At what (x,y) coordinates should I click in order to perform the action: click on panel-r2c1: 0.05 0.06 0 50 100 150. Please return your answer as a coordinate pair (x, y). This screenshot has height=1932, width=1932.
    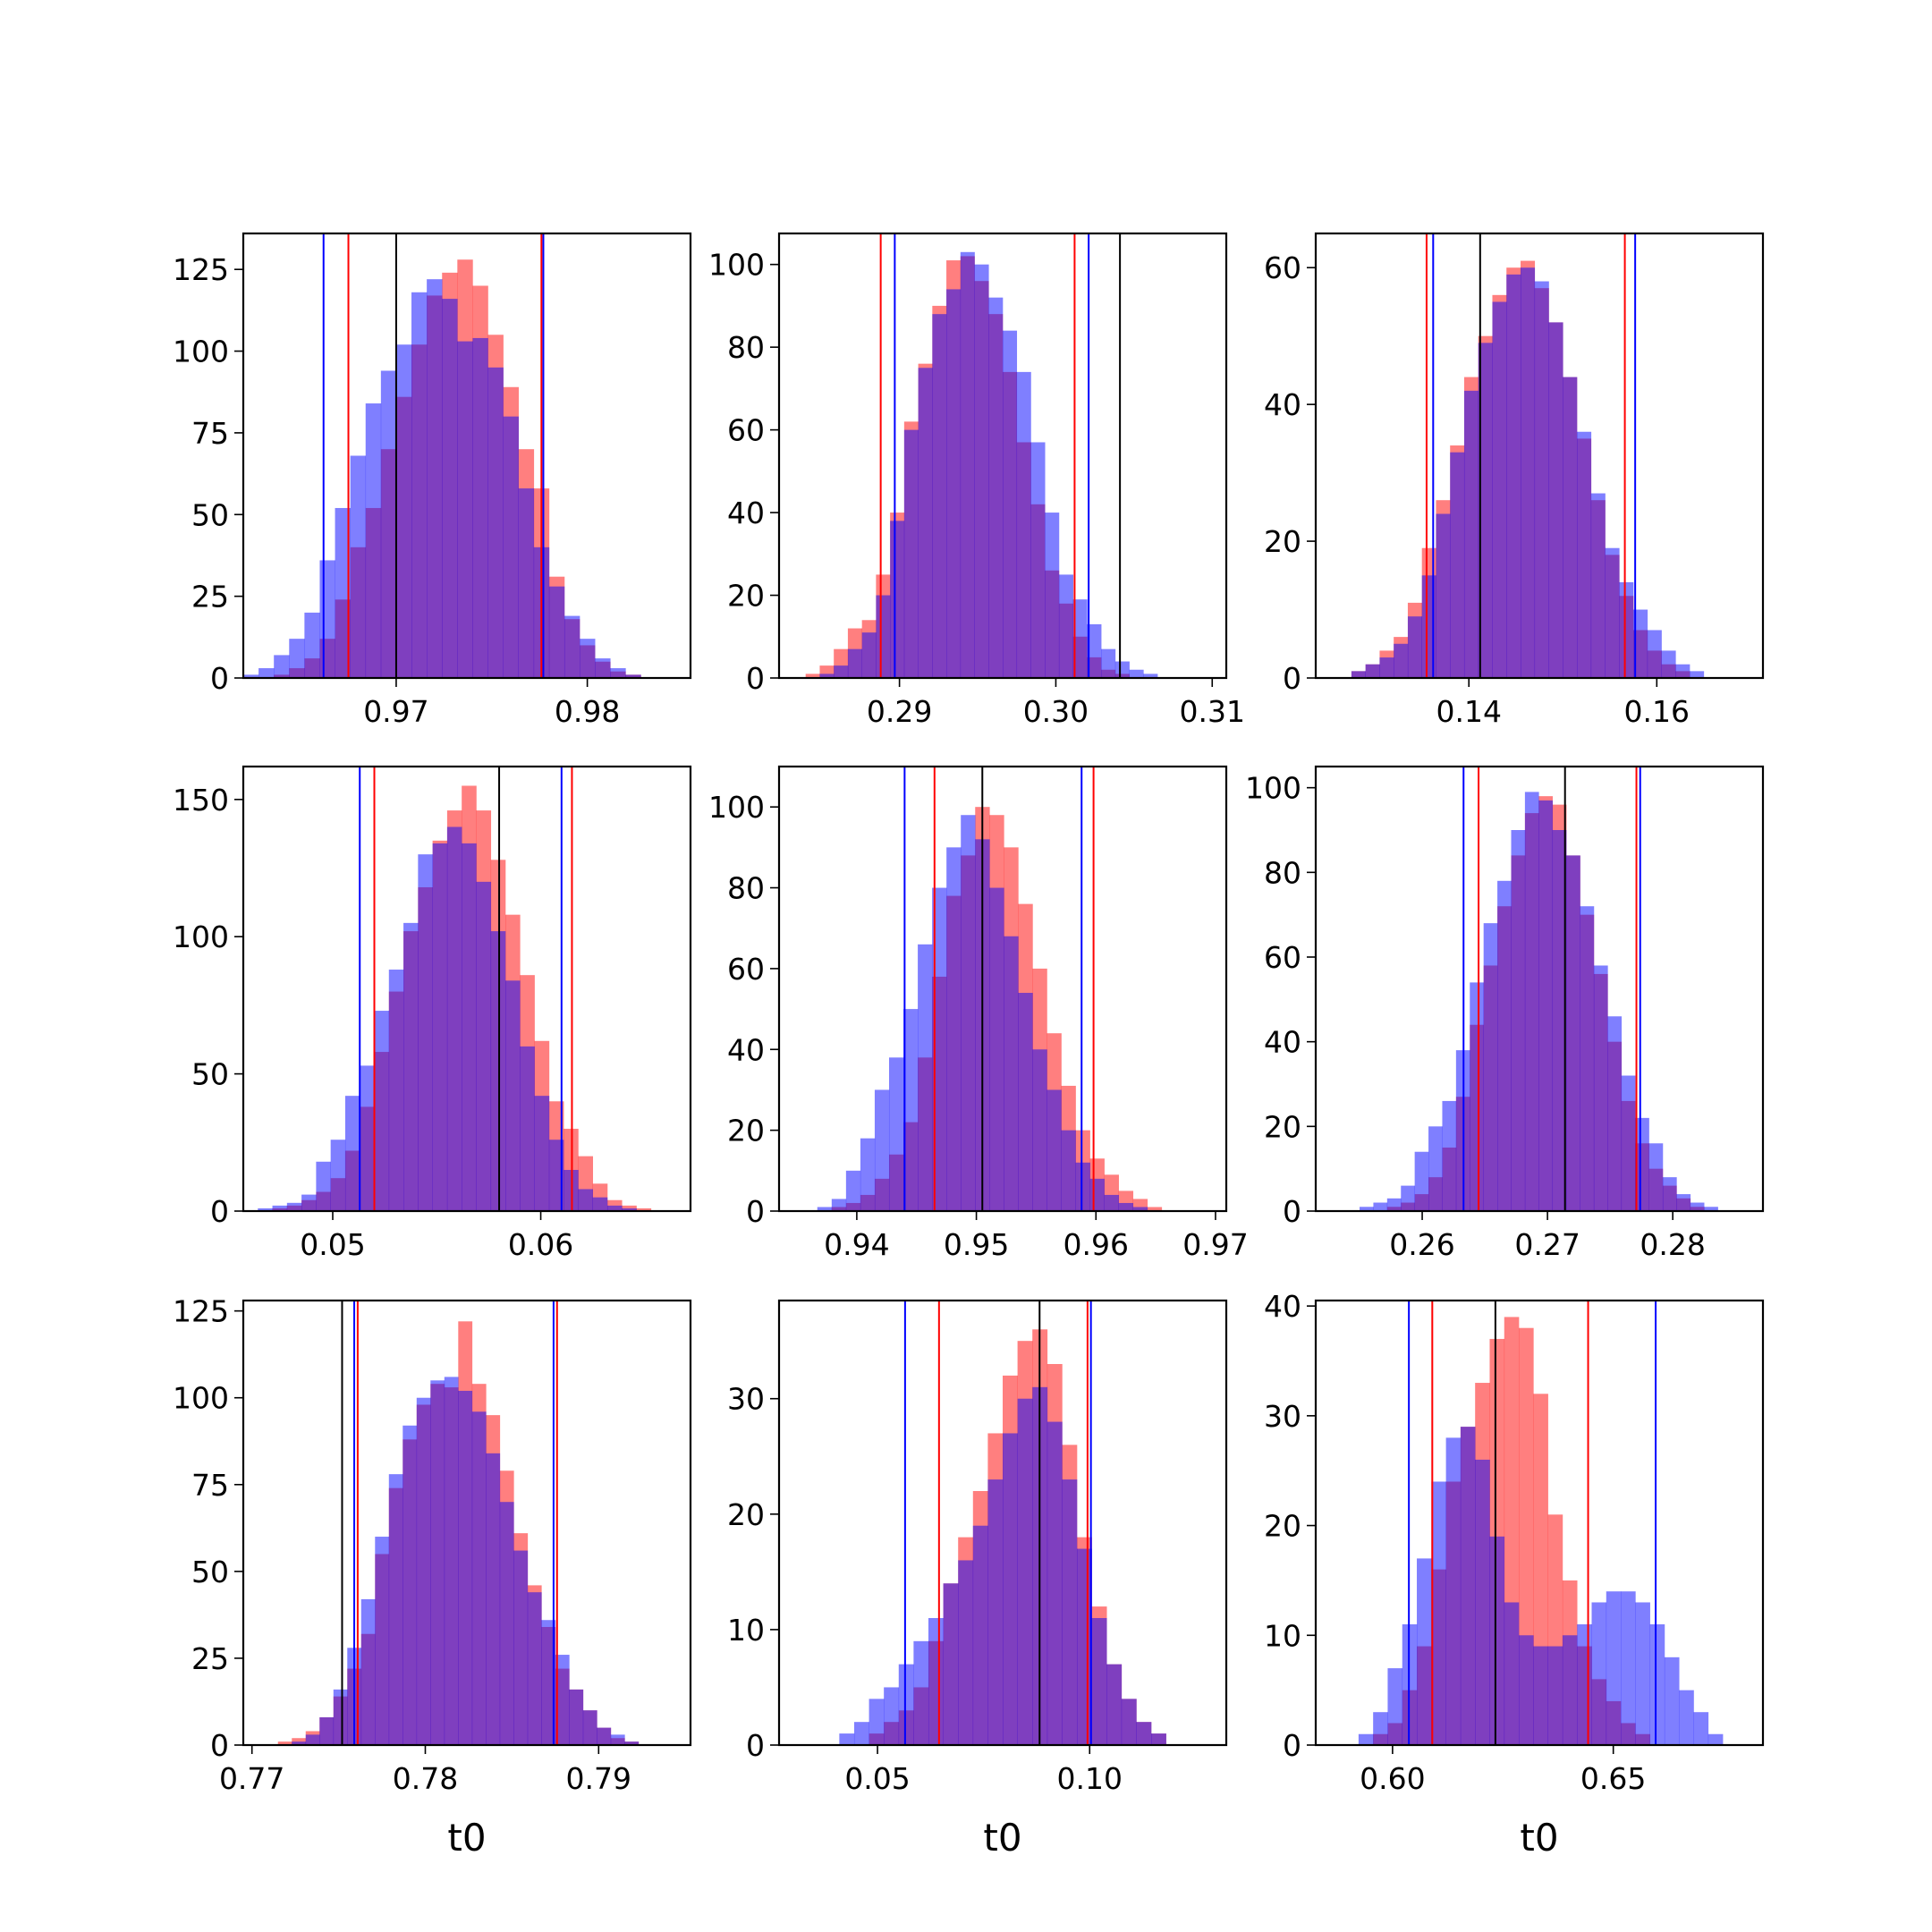
    Looking at the image, I should click on (432, 1013).